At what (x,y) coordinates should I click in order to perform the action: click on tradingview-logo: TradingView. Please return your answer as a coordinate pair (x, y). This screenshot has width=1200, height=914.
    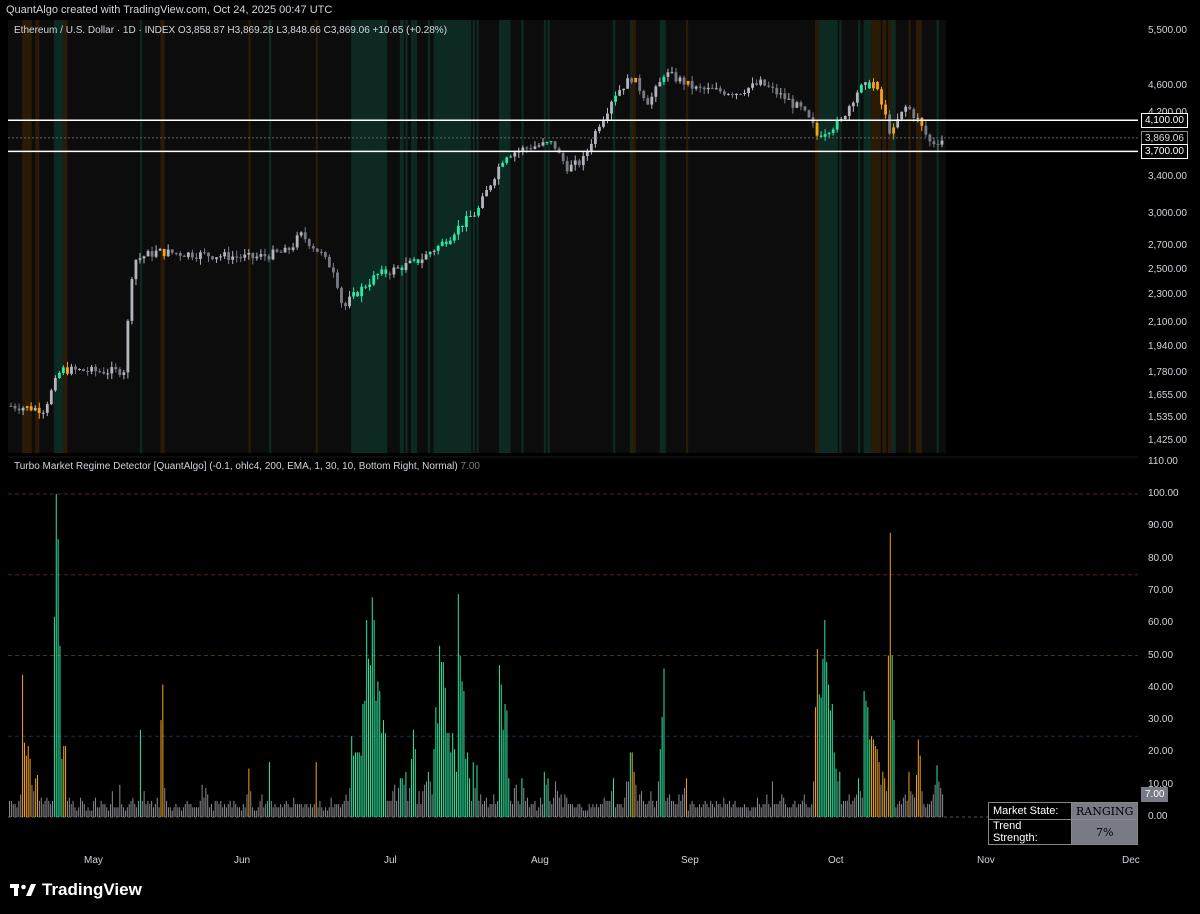
    Looking at the image, I should click on (76, 890).